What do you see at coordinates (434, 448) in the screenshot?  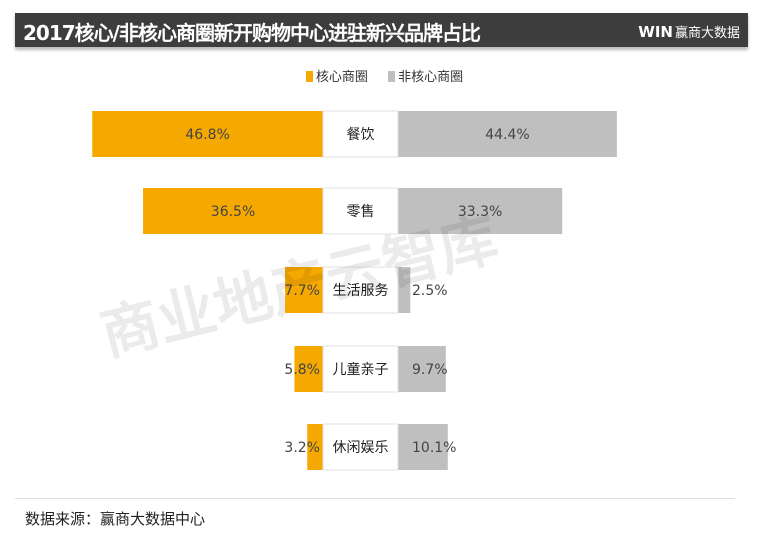 I see `data-label-noncore: 10.1%` at bounding box center [434, 448].